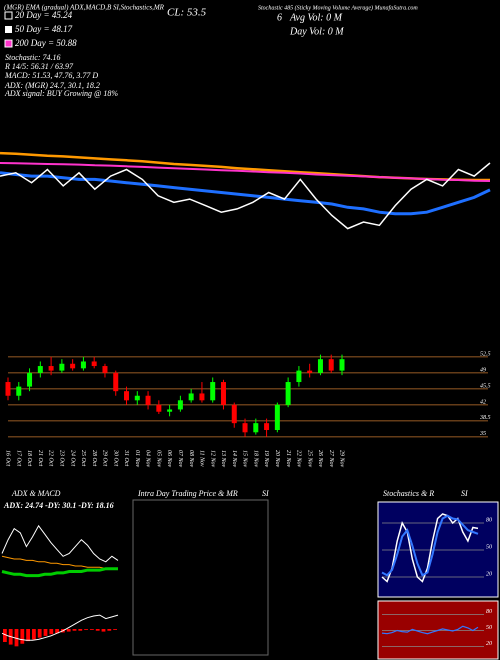 This screenshot has height=660, width=500. What do you see at coordinates (482, 434) in the screenshot?
I see `y-tick-label: 35` at bounding box center [482, 434].